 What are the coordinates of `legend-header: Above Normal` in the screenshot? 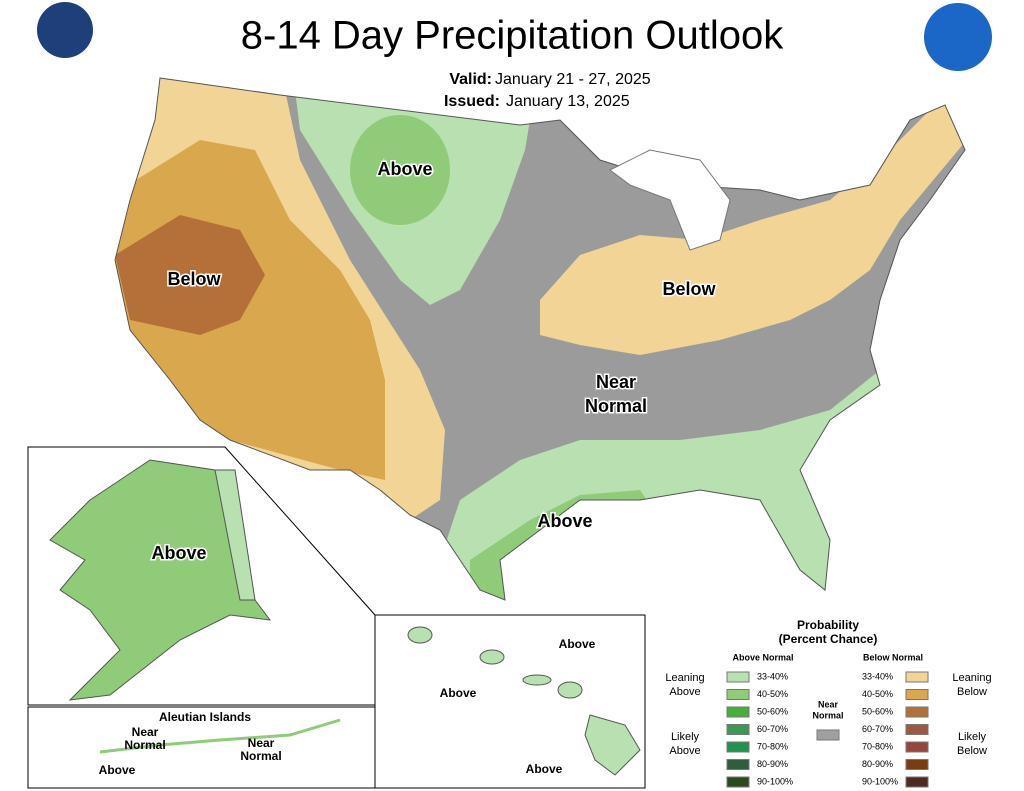 It's located at (762, 657).